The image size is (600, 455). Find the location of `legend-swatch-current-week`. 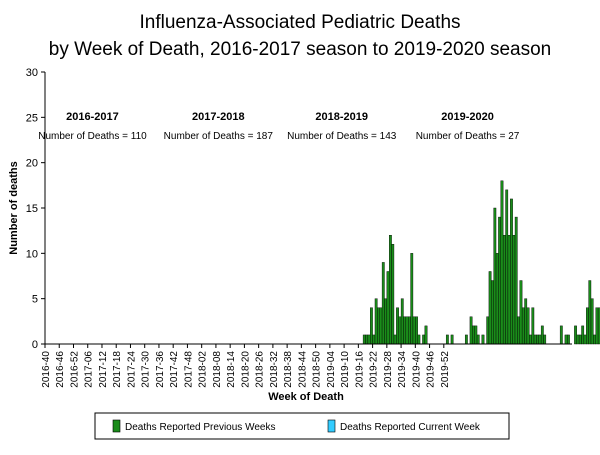

legend-swatch-current-week is located at coordinates (331, 426).